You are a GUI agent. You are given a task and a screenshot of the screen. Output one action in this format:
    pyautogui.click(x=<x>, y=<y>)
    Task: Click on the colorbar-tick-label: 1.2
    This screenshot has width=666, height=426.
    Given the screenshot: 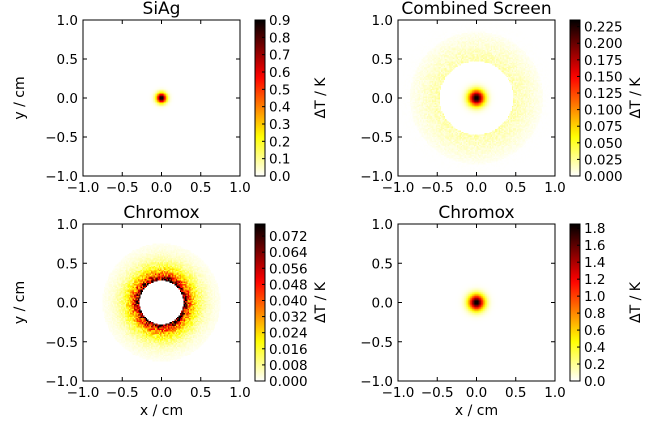 What is the action you would take?
    pyautogui.click(x=594, y=280)
    